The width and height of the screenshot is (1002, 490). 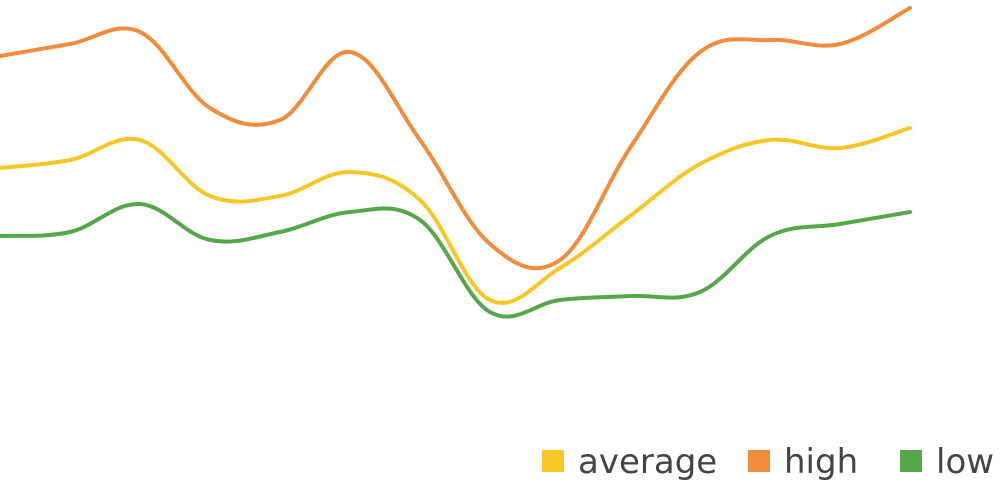 I want to click on legend-label-high: high, so click(x=821, y=462).